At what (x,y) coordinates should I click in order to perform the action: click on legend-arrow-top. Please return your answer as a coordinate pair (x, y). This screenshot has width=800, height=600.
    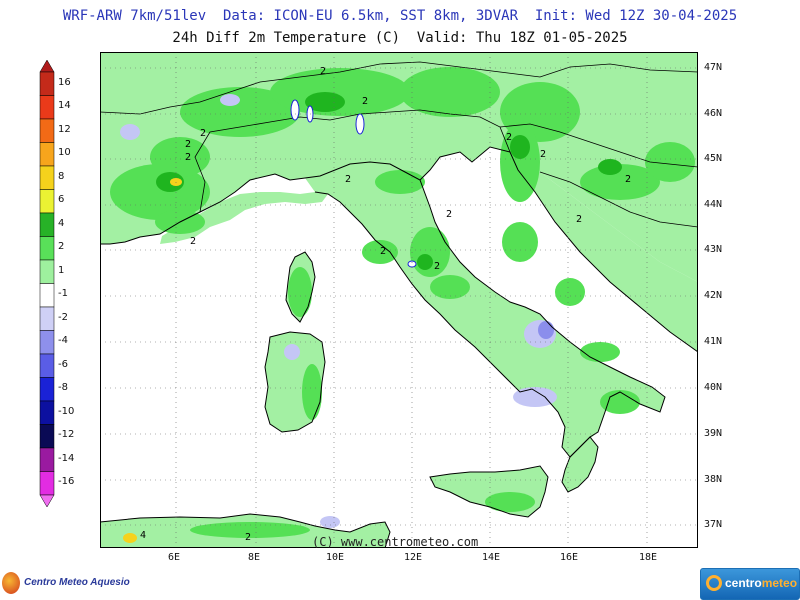
    Looking at the image, I should click on (47, 66).